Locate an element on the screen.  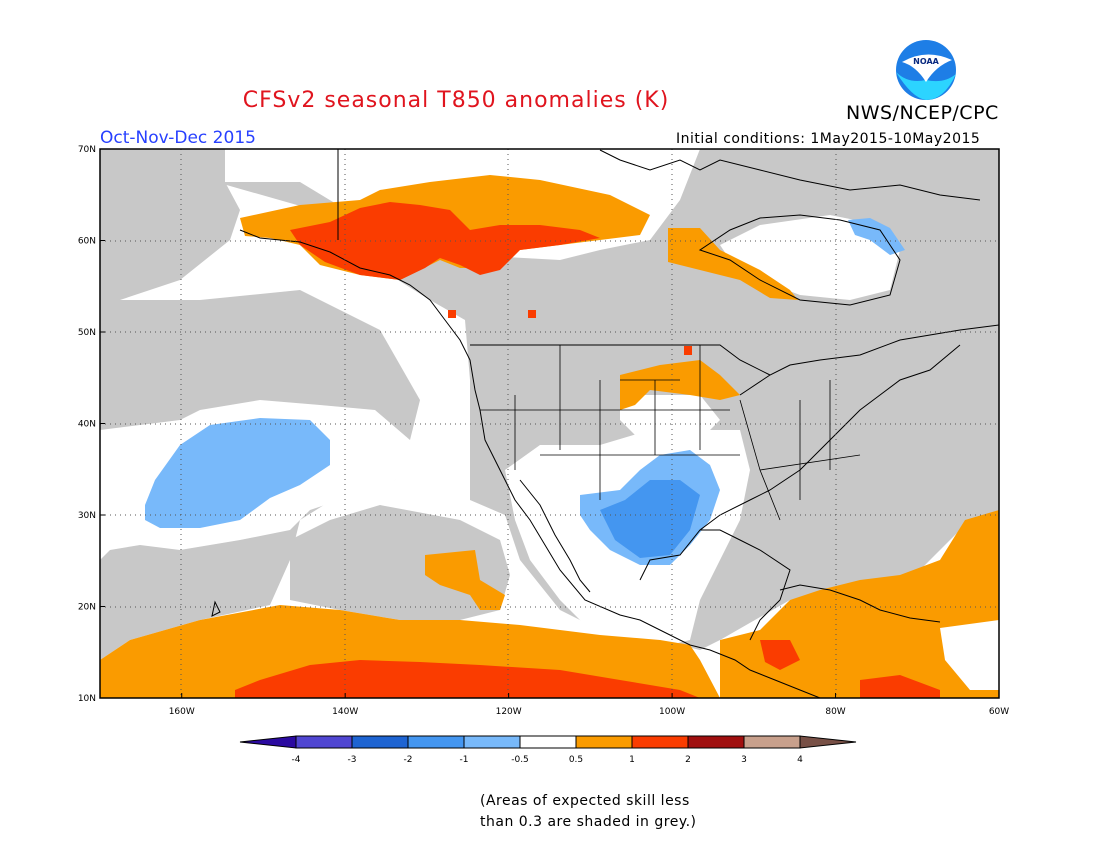
colorbar-label: -3 is located at coordinates (352, 760).